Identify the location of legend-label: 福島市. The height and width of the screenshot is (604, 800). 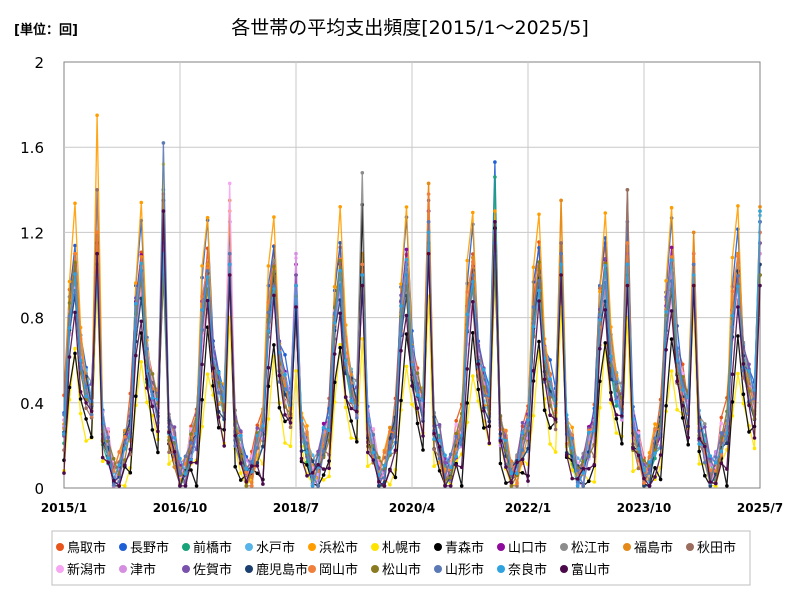
(653, 548).